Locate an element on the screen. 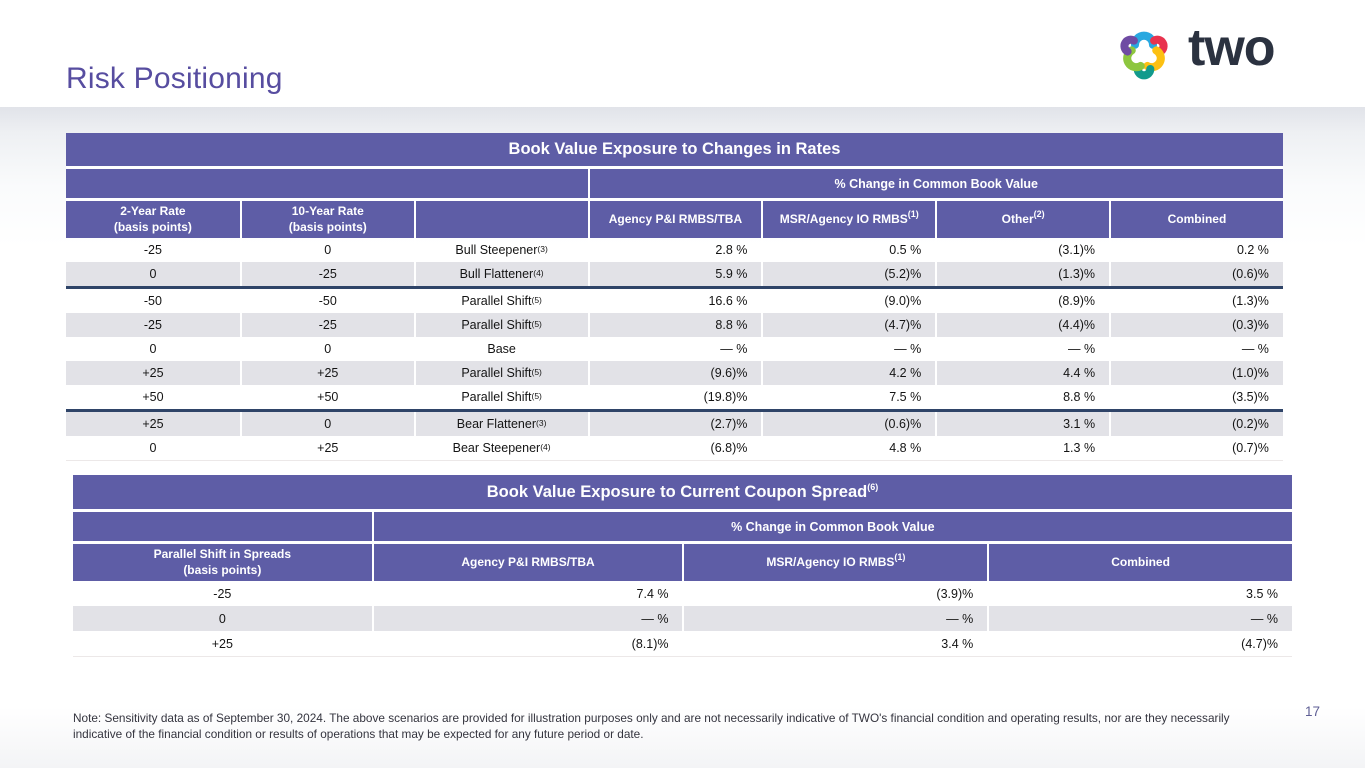 Image resolution: width=1365 pixels, height=768 pixels. cell-combined: (3.5)% is located at coordinates (1196, 397).